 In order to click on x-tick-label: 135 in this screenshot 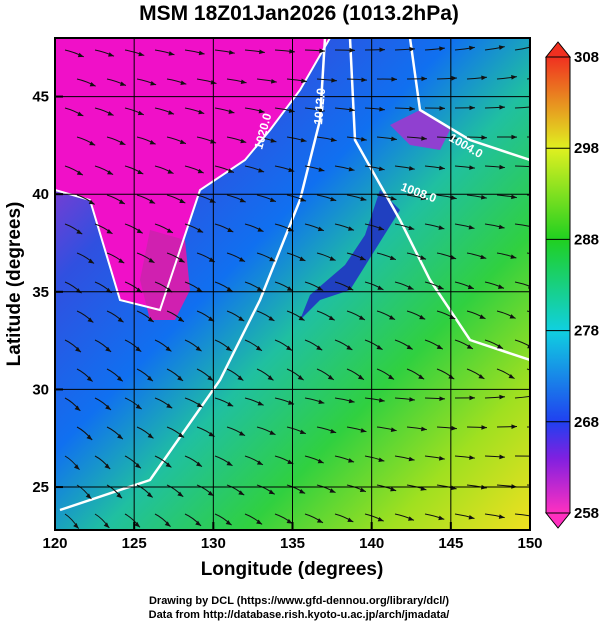, I will do `click(292, 543)`.